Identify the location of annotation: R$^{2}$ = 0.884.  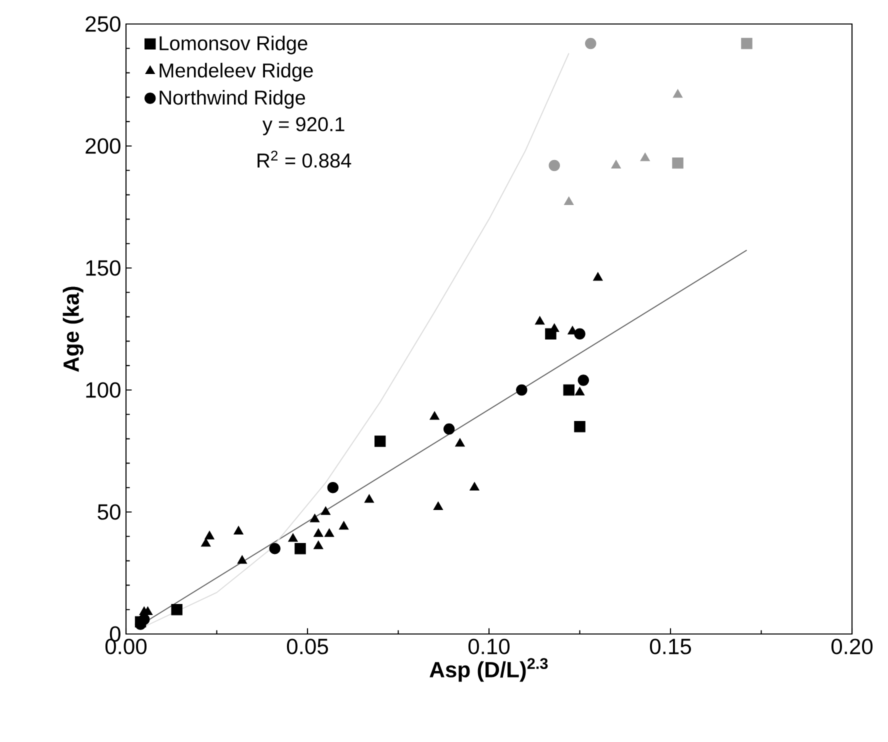
(305, 159).